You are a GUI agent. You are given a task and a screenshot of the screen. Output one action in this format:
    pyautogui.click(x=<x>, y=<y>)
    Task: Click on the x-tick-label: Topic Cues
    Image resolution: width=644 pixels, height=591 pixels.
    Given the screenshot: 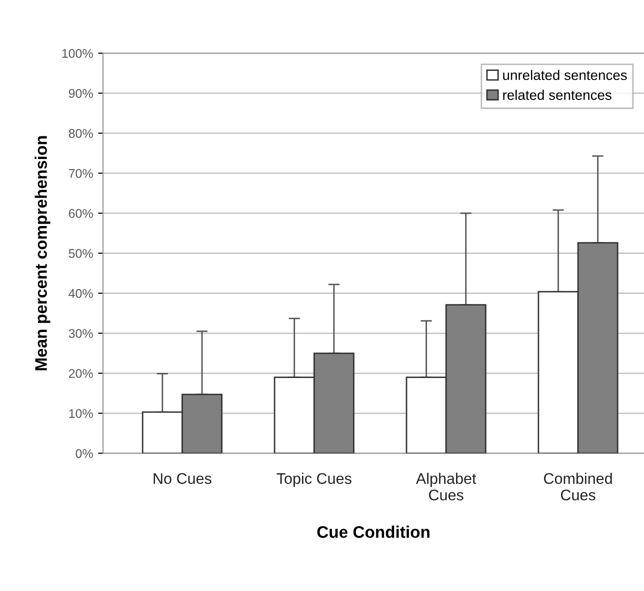 What is the action you would take?
    pyautogui.click(x=314, y=479)
    